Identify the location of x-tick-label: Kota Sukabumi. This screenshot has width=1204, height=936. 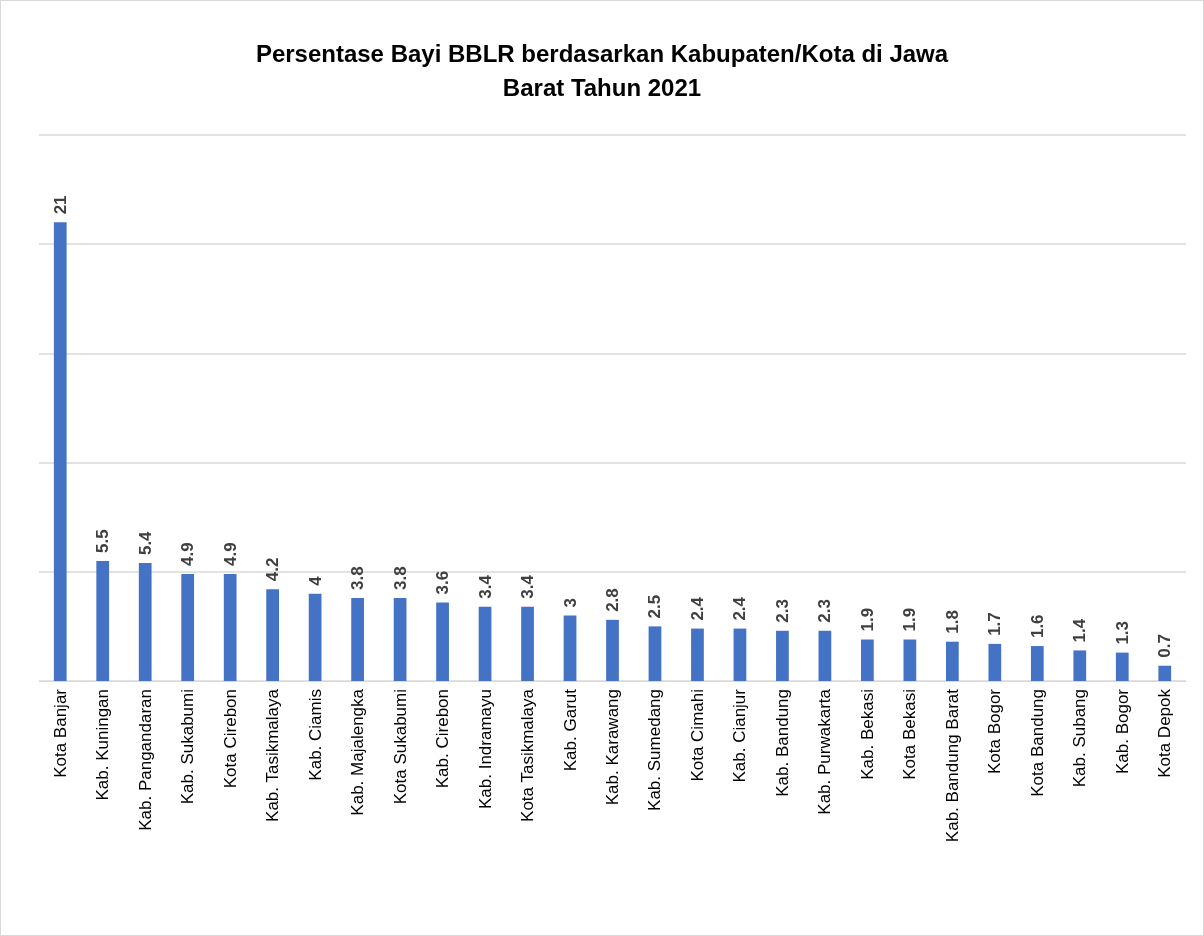
(400, 747).